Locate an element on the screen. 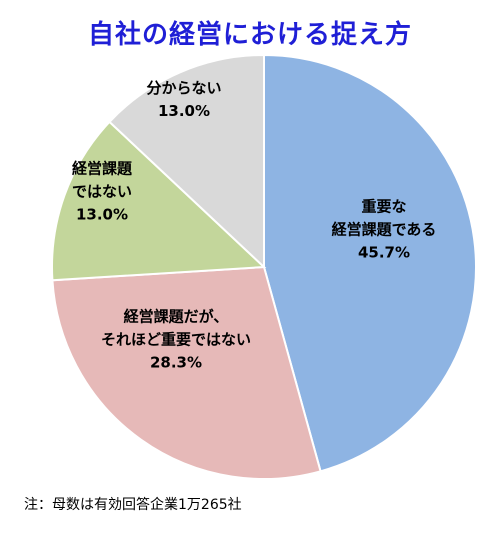 This screenshot has width=500, height=533. slice-value-3: 13.0% is located at coordinates (184, 111).